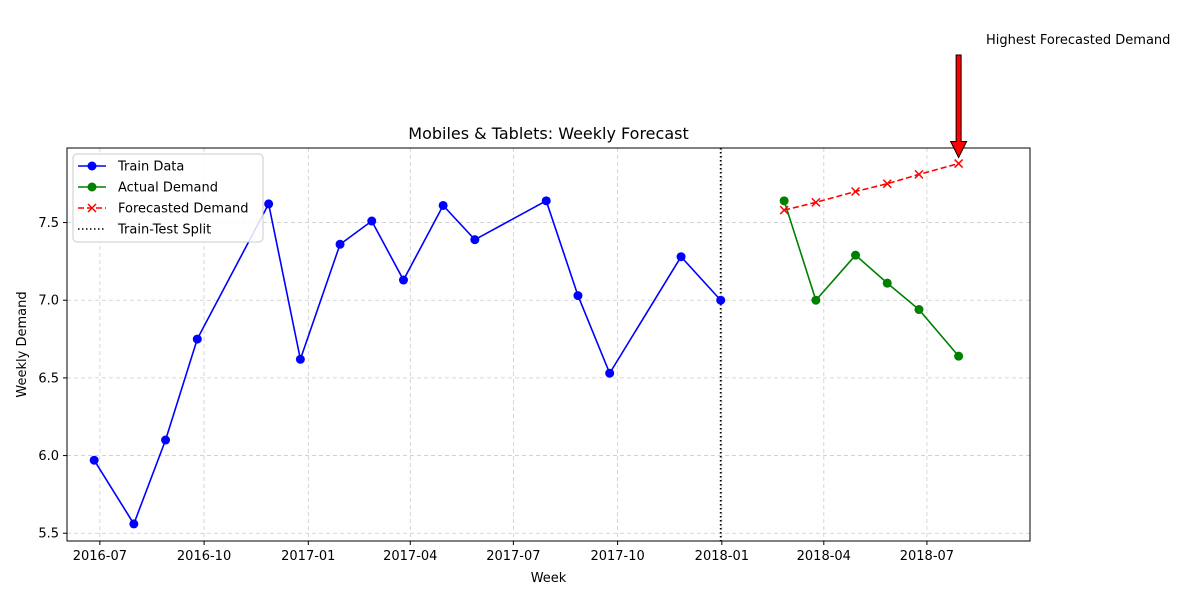  What do you see at coordinates (48, 456) in the screenshot?
I see `y-tick-label: 6.0` at bounding box center [48, 456].